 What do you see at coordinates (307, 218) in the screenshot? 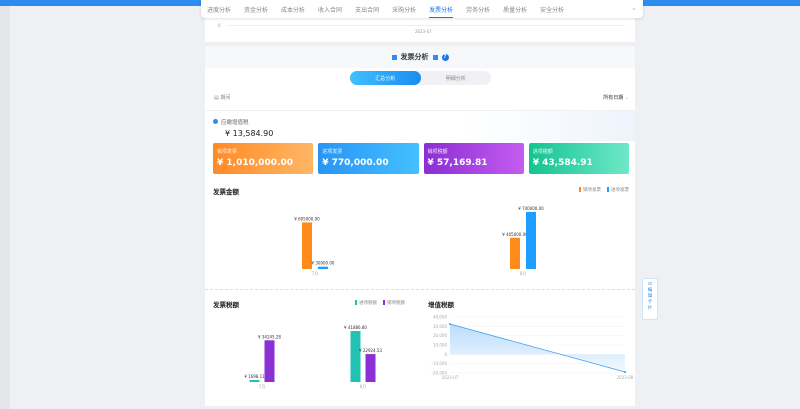
I see `data-label: ¥ 605000.00` at bounding box center [307, 218].